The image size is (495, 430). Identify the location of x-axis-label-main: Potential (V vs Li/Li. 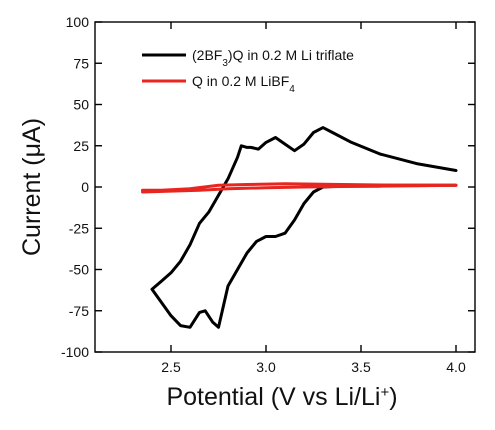
(273, 397).